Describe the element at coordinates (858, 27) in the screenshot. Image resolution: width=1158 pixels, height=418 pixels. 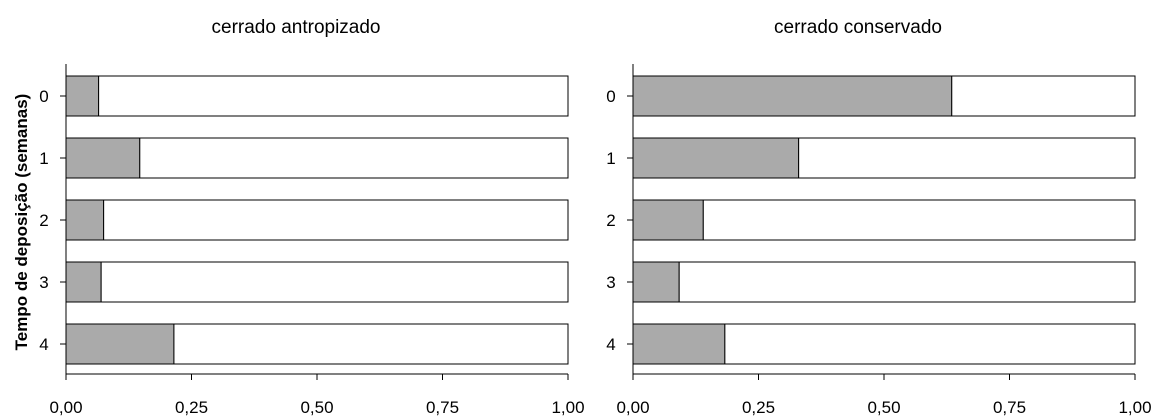
I see `panel-title: cerrado conservado` at that location.